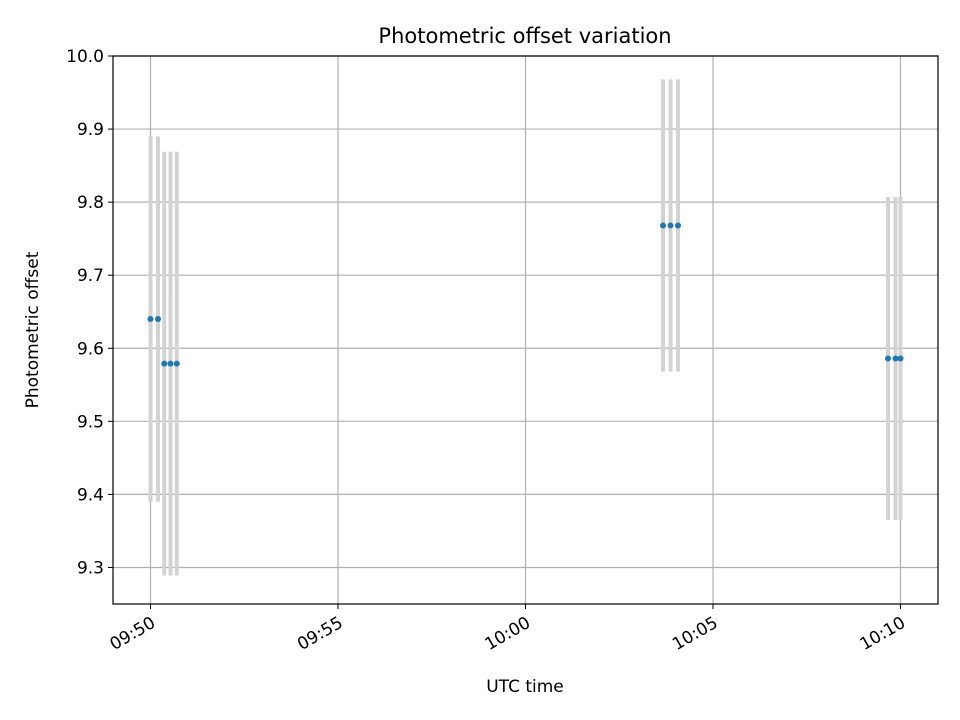 The image size is (960, 720). I want to click on y-axis-title: Photometric offset, so click(33, 329).